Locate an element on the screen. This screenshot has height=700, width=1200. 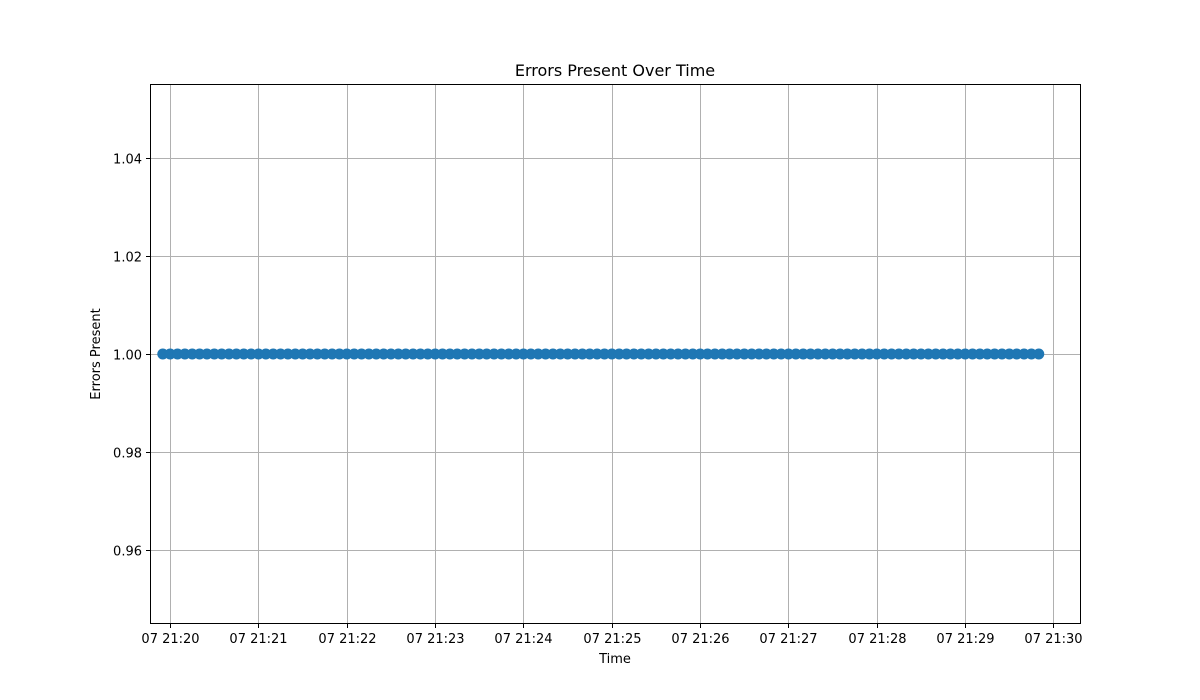
data-points is located at coordinates (601, 354).